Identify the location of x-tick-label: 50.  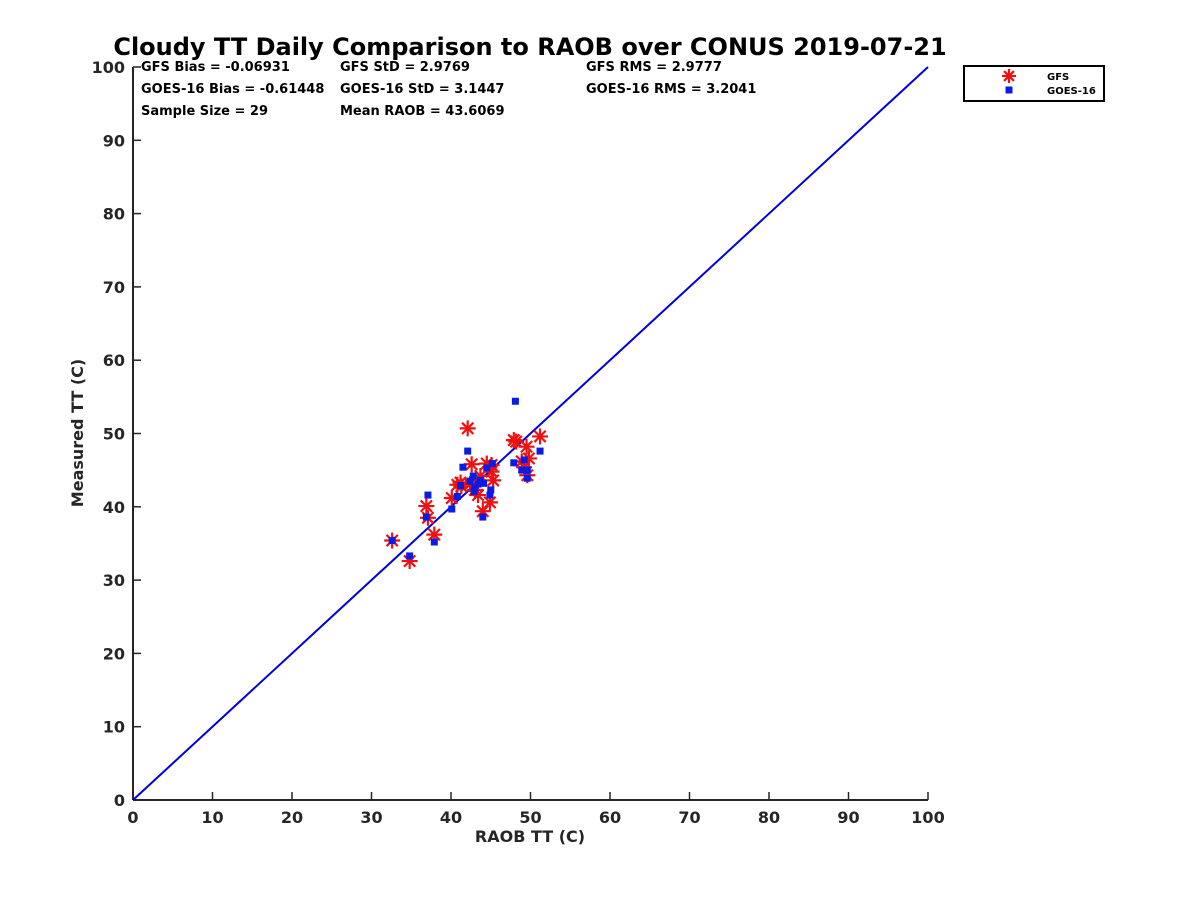
(530, 817).